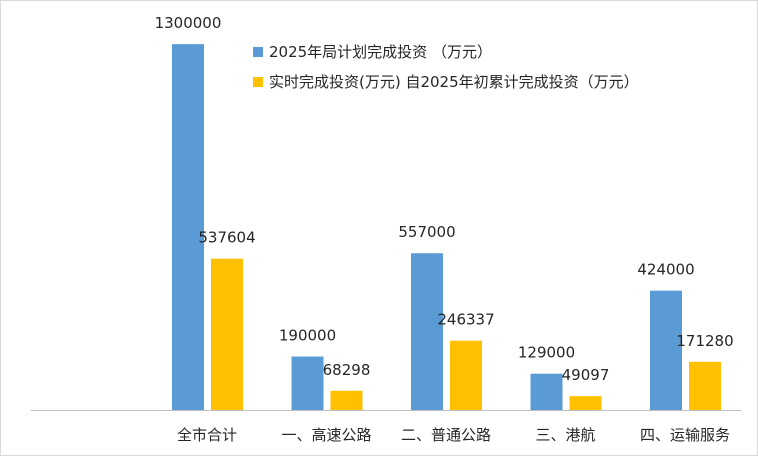  Describe the element at coordinates (426, 232) in the screenshot. I see `data-label-plan-2: 557000` at that location.